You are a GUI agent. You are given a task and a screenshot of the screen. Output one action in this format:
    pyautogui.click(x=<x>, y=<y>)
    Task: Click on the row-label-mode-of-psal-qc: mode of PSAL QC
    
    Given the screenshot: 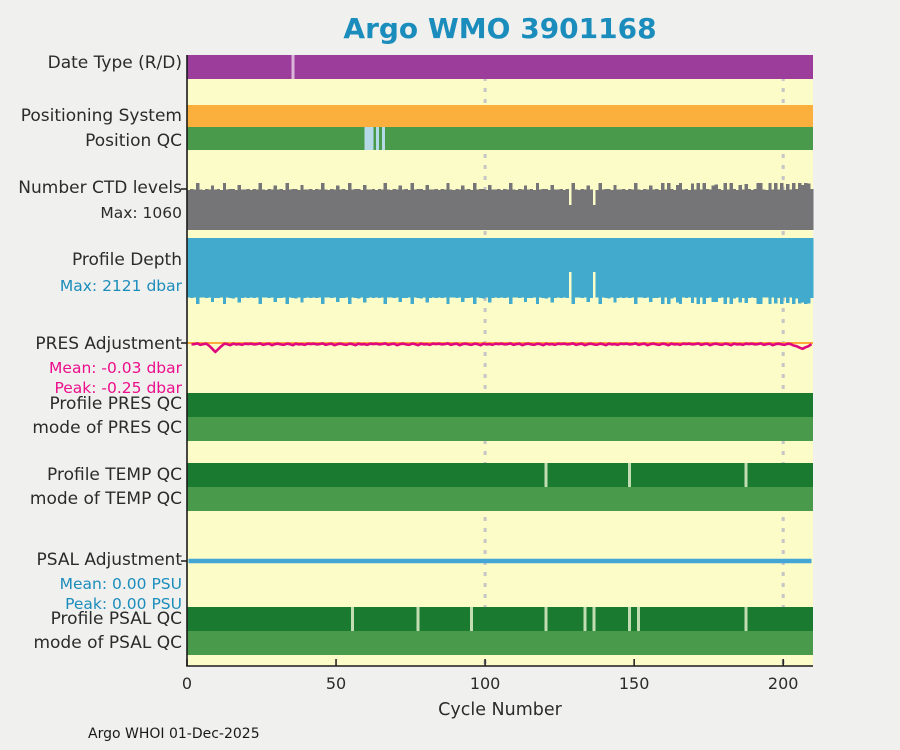 What is the action you would take?
    pyautogui.click(x=107, y=643)
    